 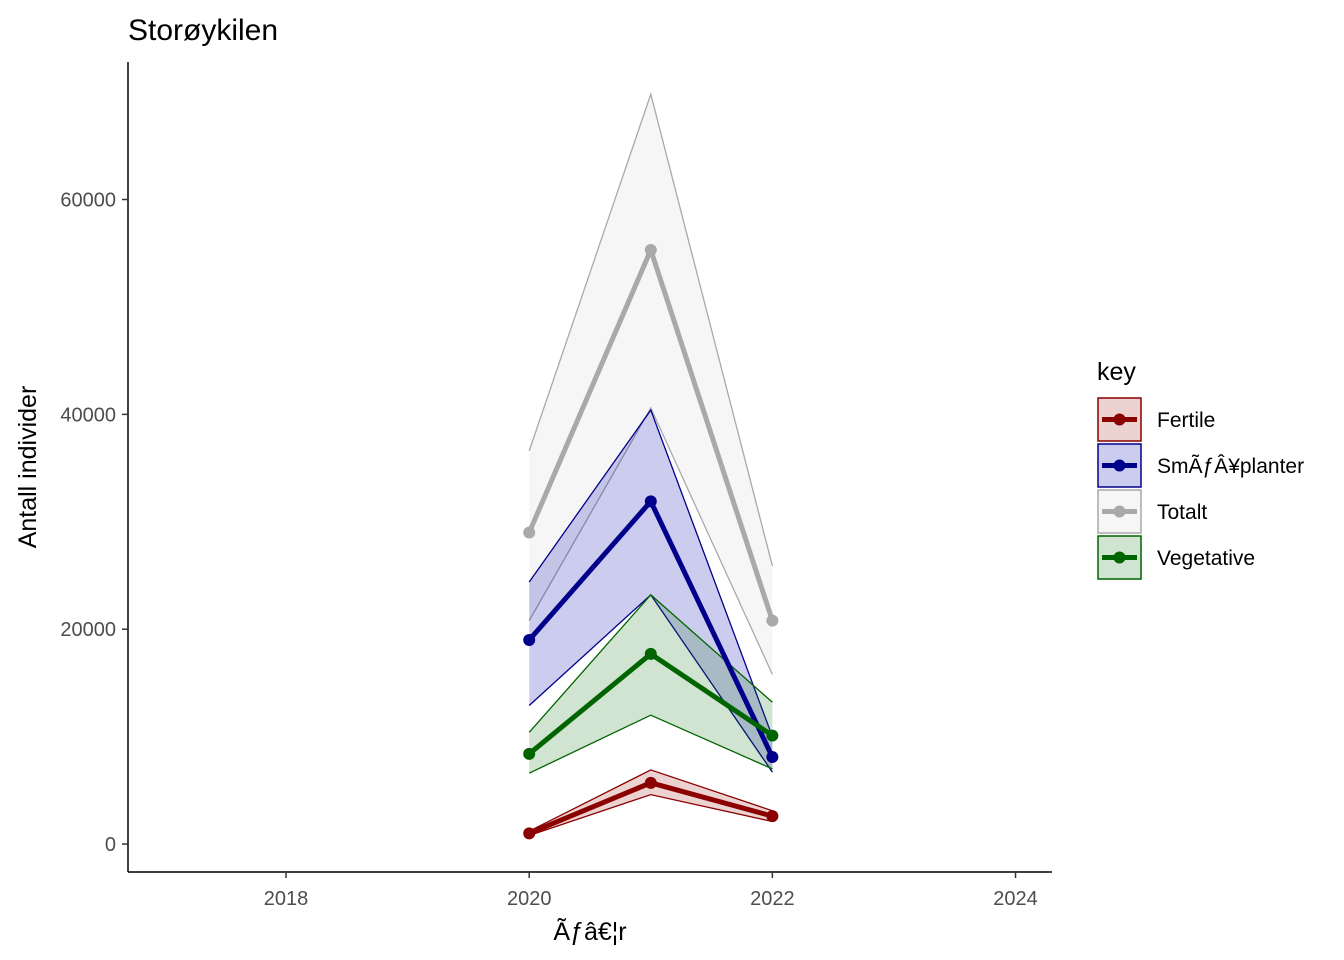 I want to click on confidence-bands, so click(x=650, y=464).